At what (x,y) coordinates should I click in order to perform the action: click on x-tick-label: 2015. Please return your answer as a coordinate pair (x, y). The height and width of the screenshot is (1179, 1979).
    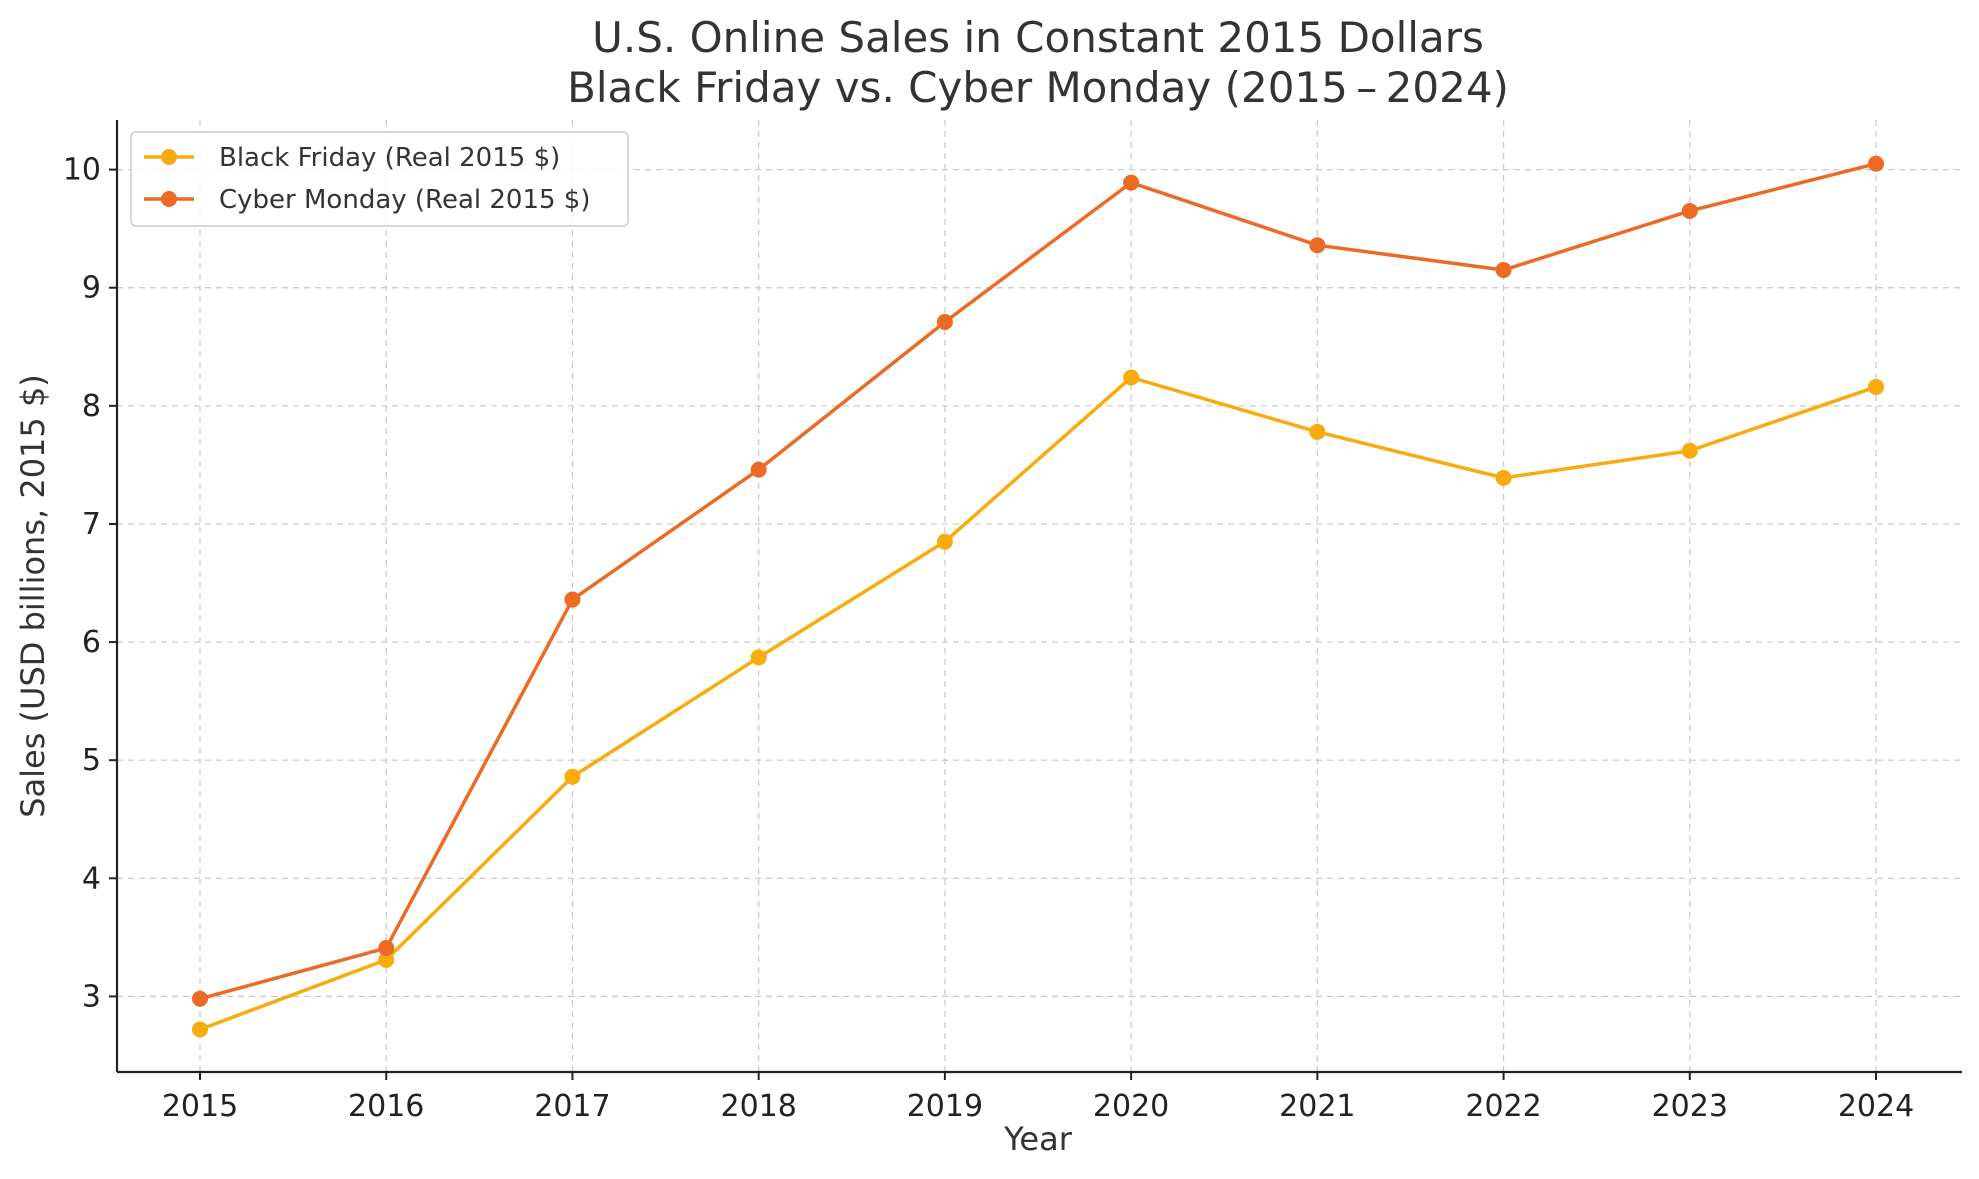
    Looking at the image, I should click on (200, 1106).